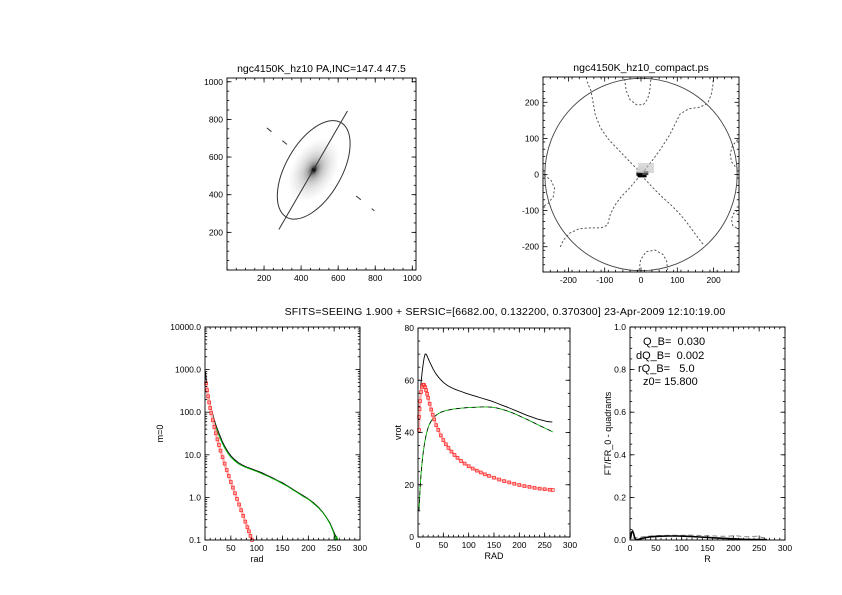 The image size is (842, 595). What do you see at coordinates (486, 458) in the screenshot?
I see `disk-rotation-line` at bounding box center [486, 458].